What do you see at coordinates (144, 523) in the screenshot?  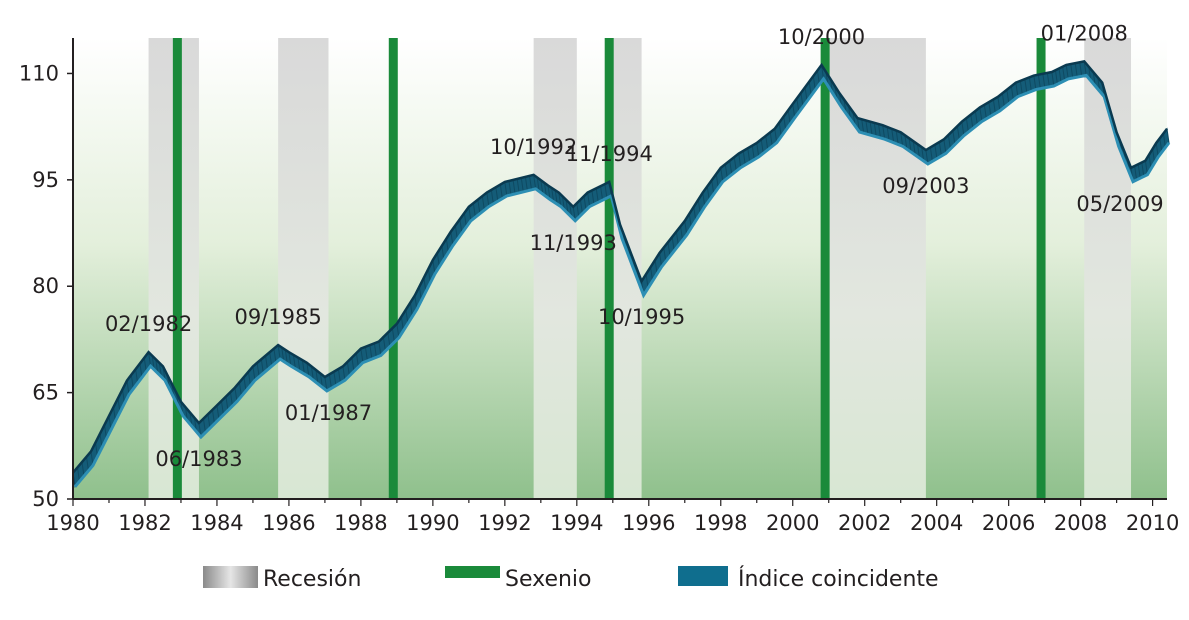 I see `x-tick-label: 1982` at bounding box center [144, 523].